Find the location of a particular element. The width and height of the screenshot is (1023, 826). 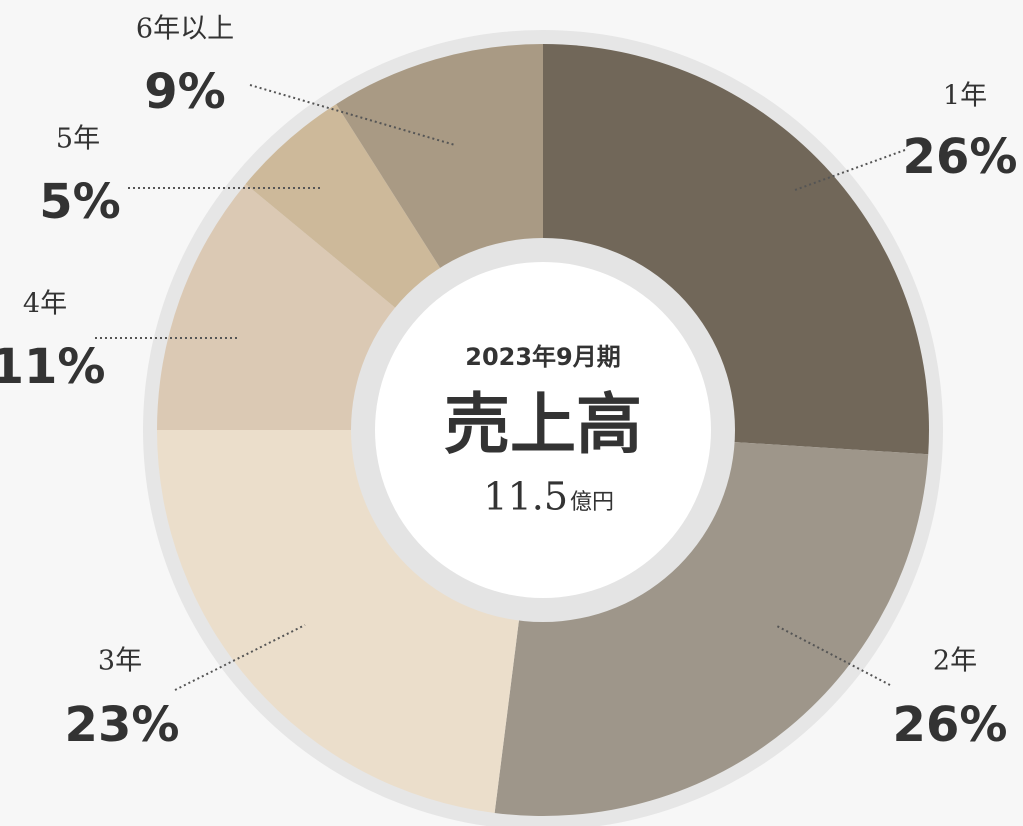

category-label: 4年 is located at coordinates (45, 304).